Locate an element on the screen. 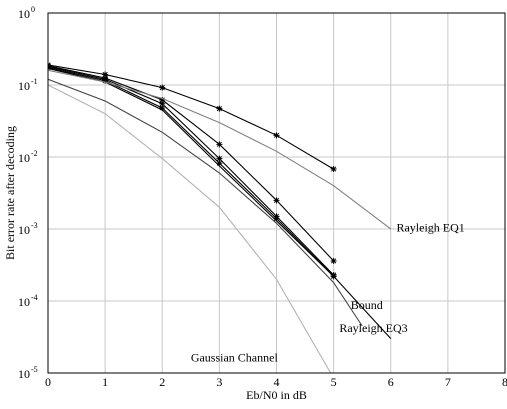  x-tick-label: 0 is located at coordinates (48, 382).